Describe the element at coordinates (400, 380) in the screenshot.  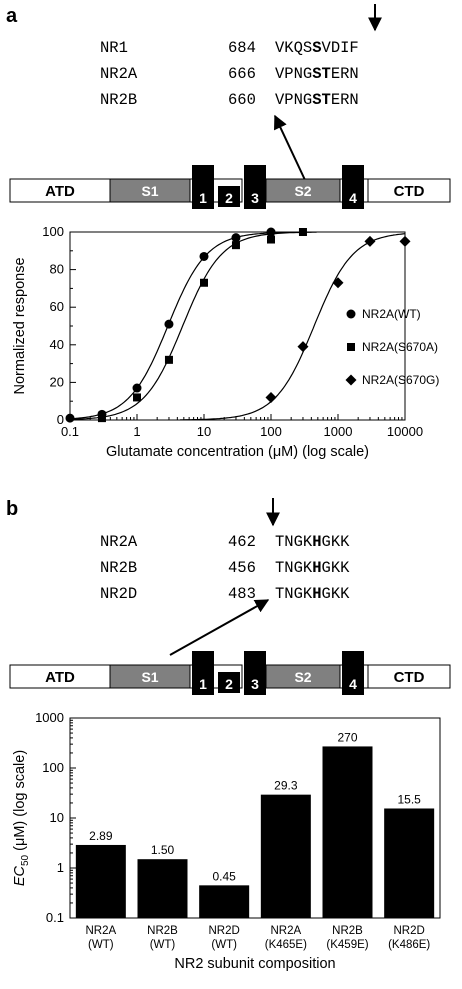
I see `legend-label: NR2A(S670G)` at that location.